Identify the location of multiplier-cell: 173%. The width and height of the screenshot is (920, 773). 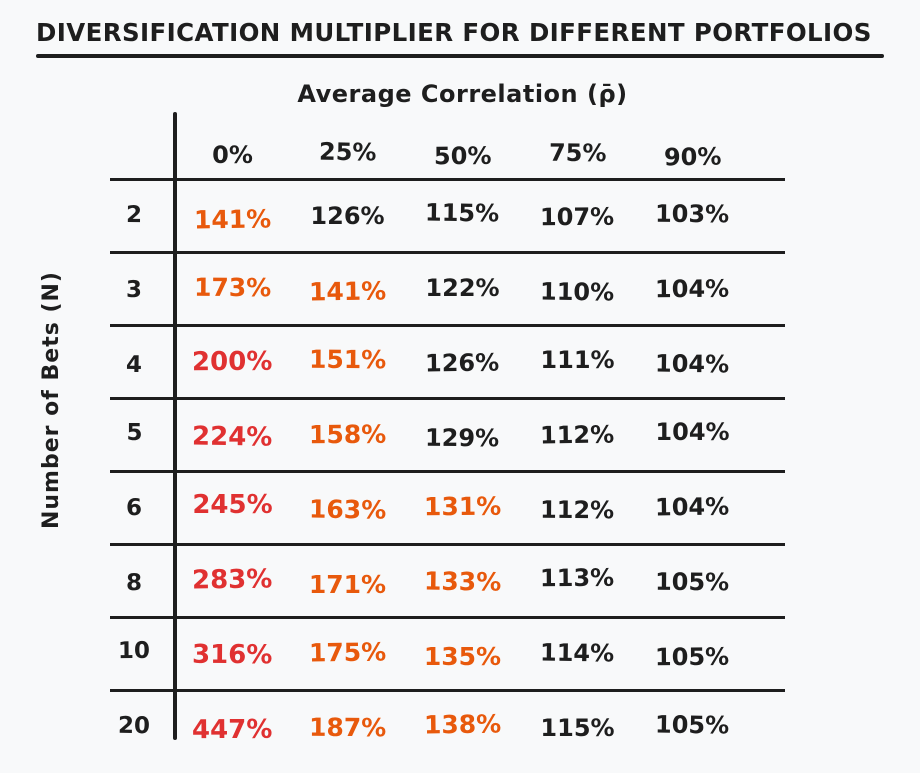
(232, 287).